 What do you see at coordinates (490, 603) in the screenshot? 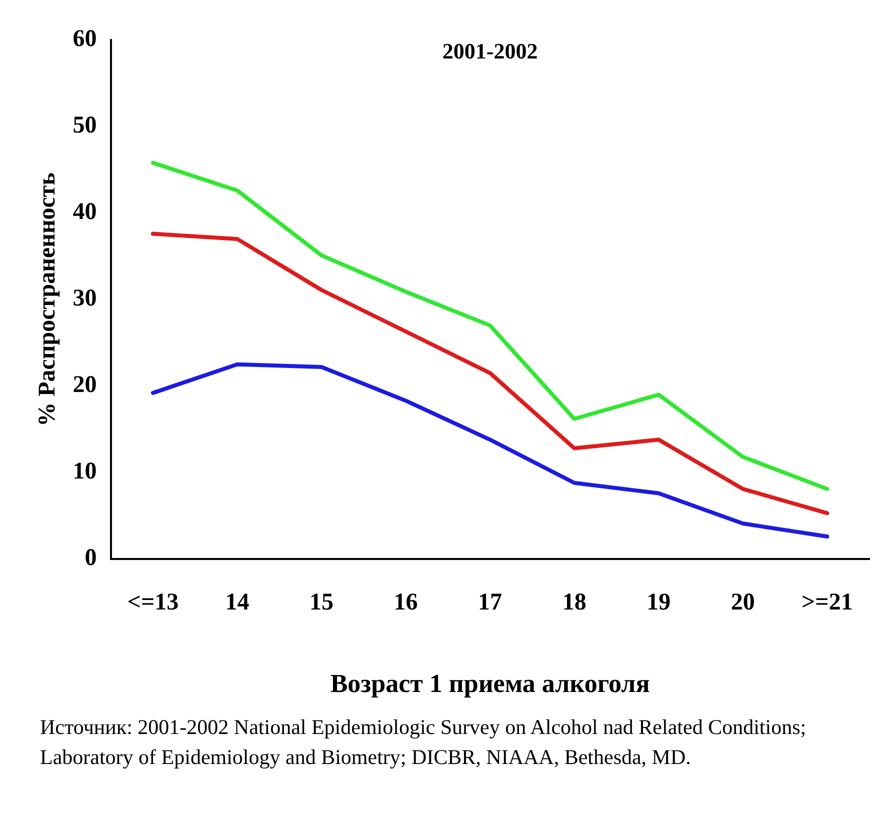
I see `x-tick-label: 17` at bounding box center [490, 603].